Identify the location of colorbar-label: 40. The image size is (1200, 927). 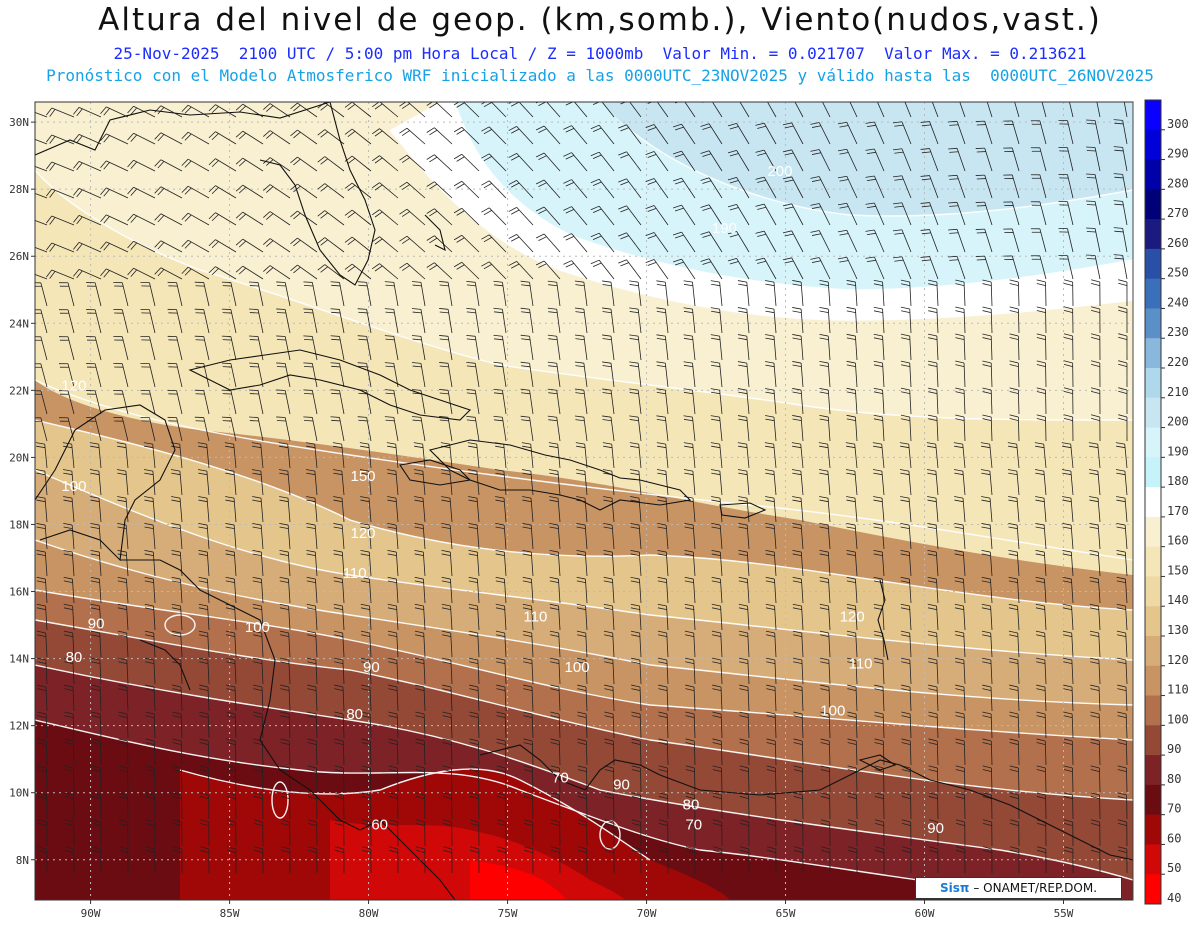
(1174, 898).